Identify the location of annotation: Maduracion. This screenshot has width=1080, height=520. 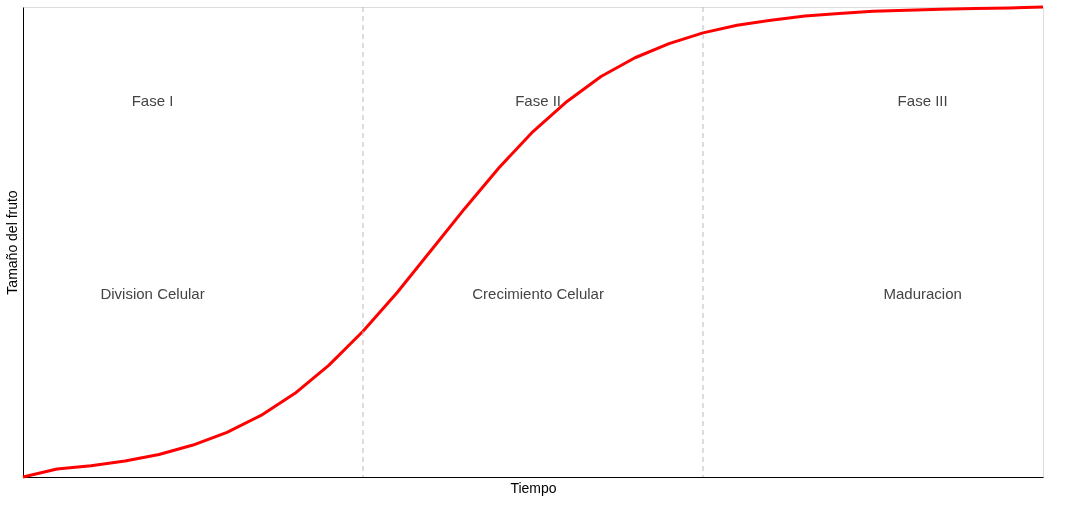
(922, 293).